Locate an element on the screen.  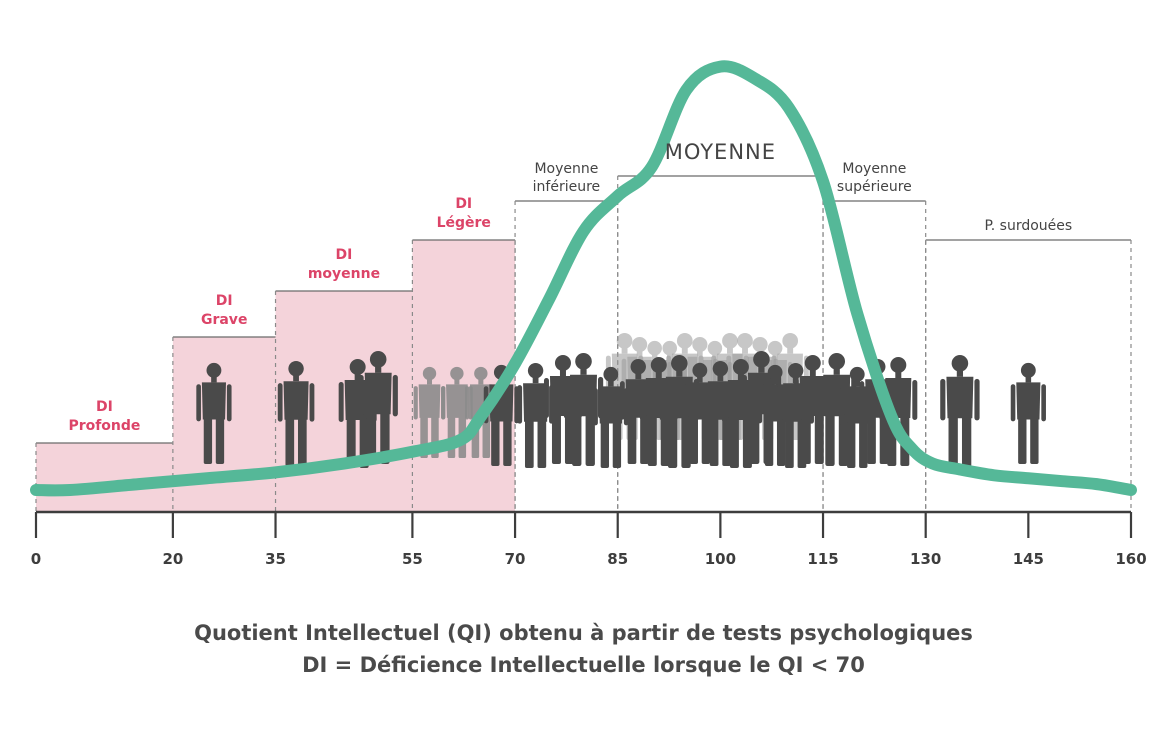
x-tick-label: 20 is located at coordinates (172, 559).